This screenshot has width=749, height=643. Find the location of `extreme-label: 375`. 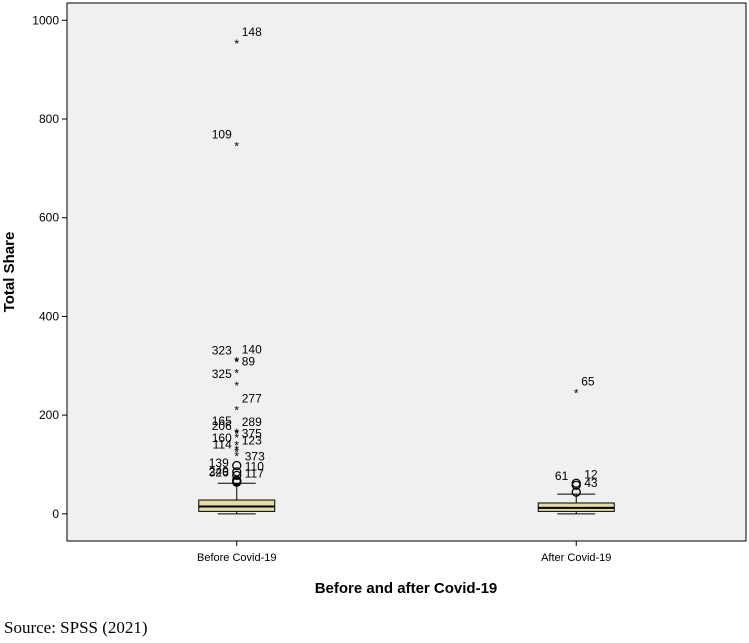

extreme-label: 375 is located at coordinates (252, 433).